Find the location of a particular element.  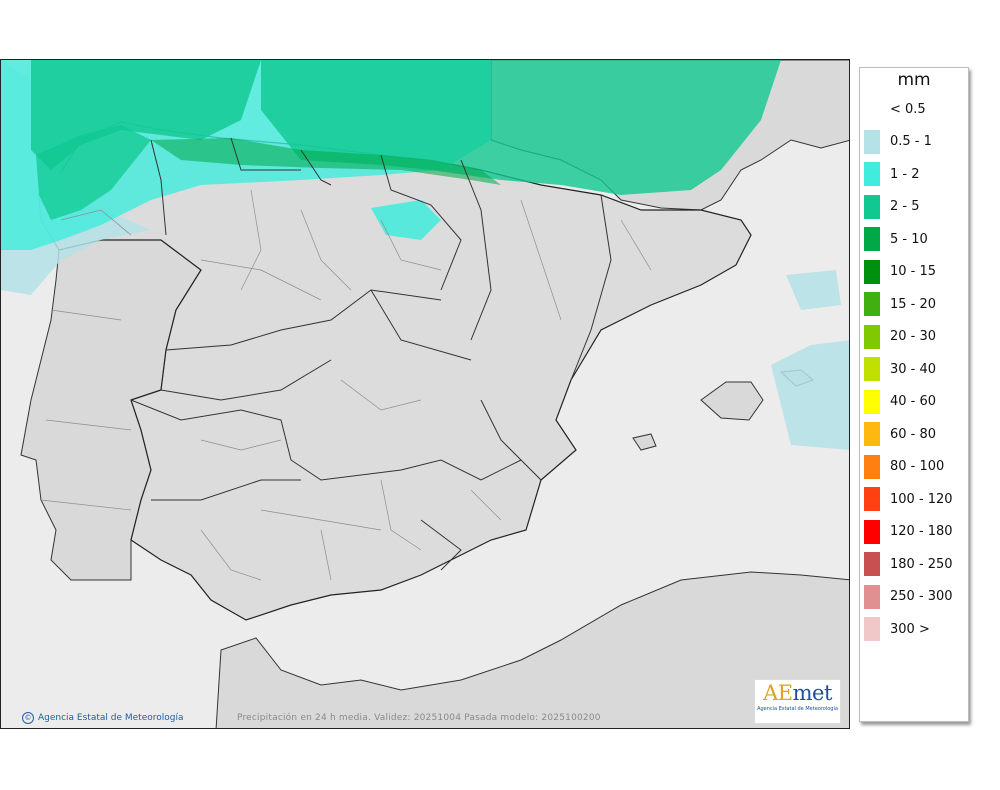

africa-land is located at coordinates (532, 649).